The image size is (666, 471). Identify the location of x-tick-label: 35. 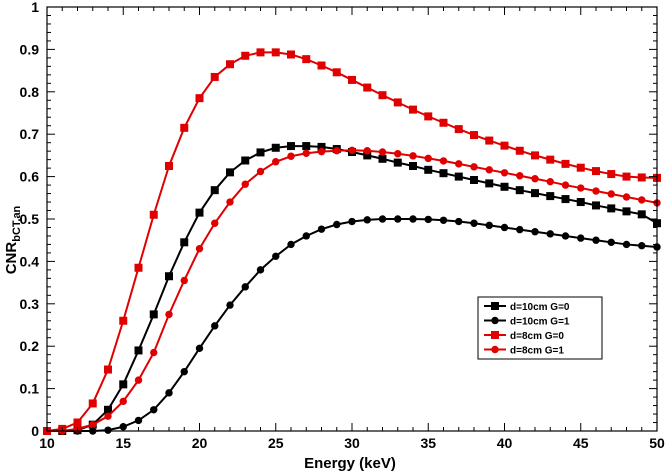
(428, 443).